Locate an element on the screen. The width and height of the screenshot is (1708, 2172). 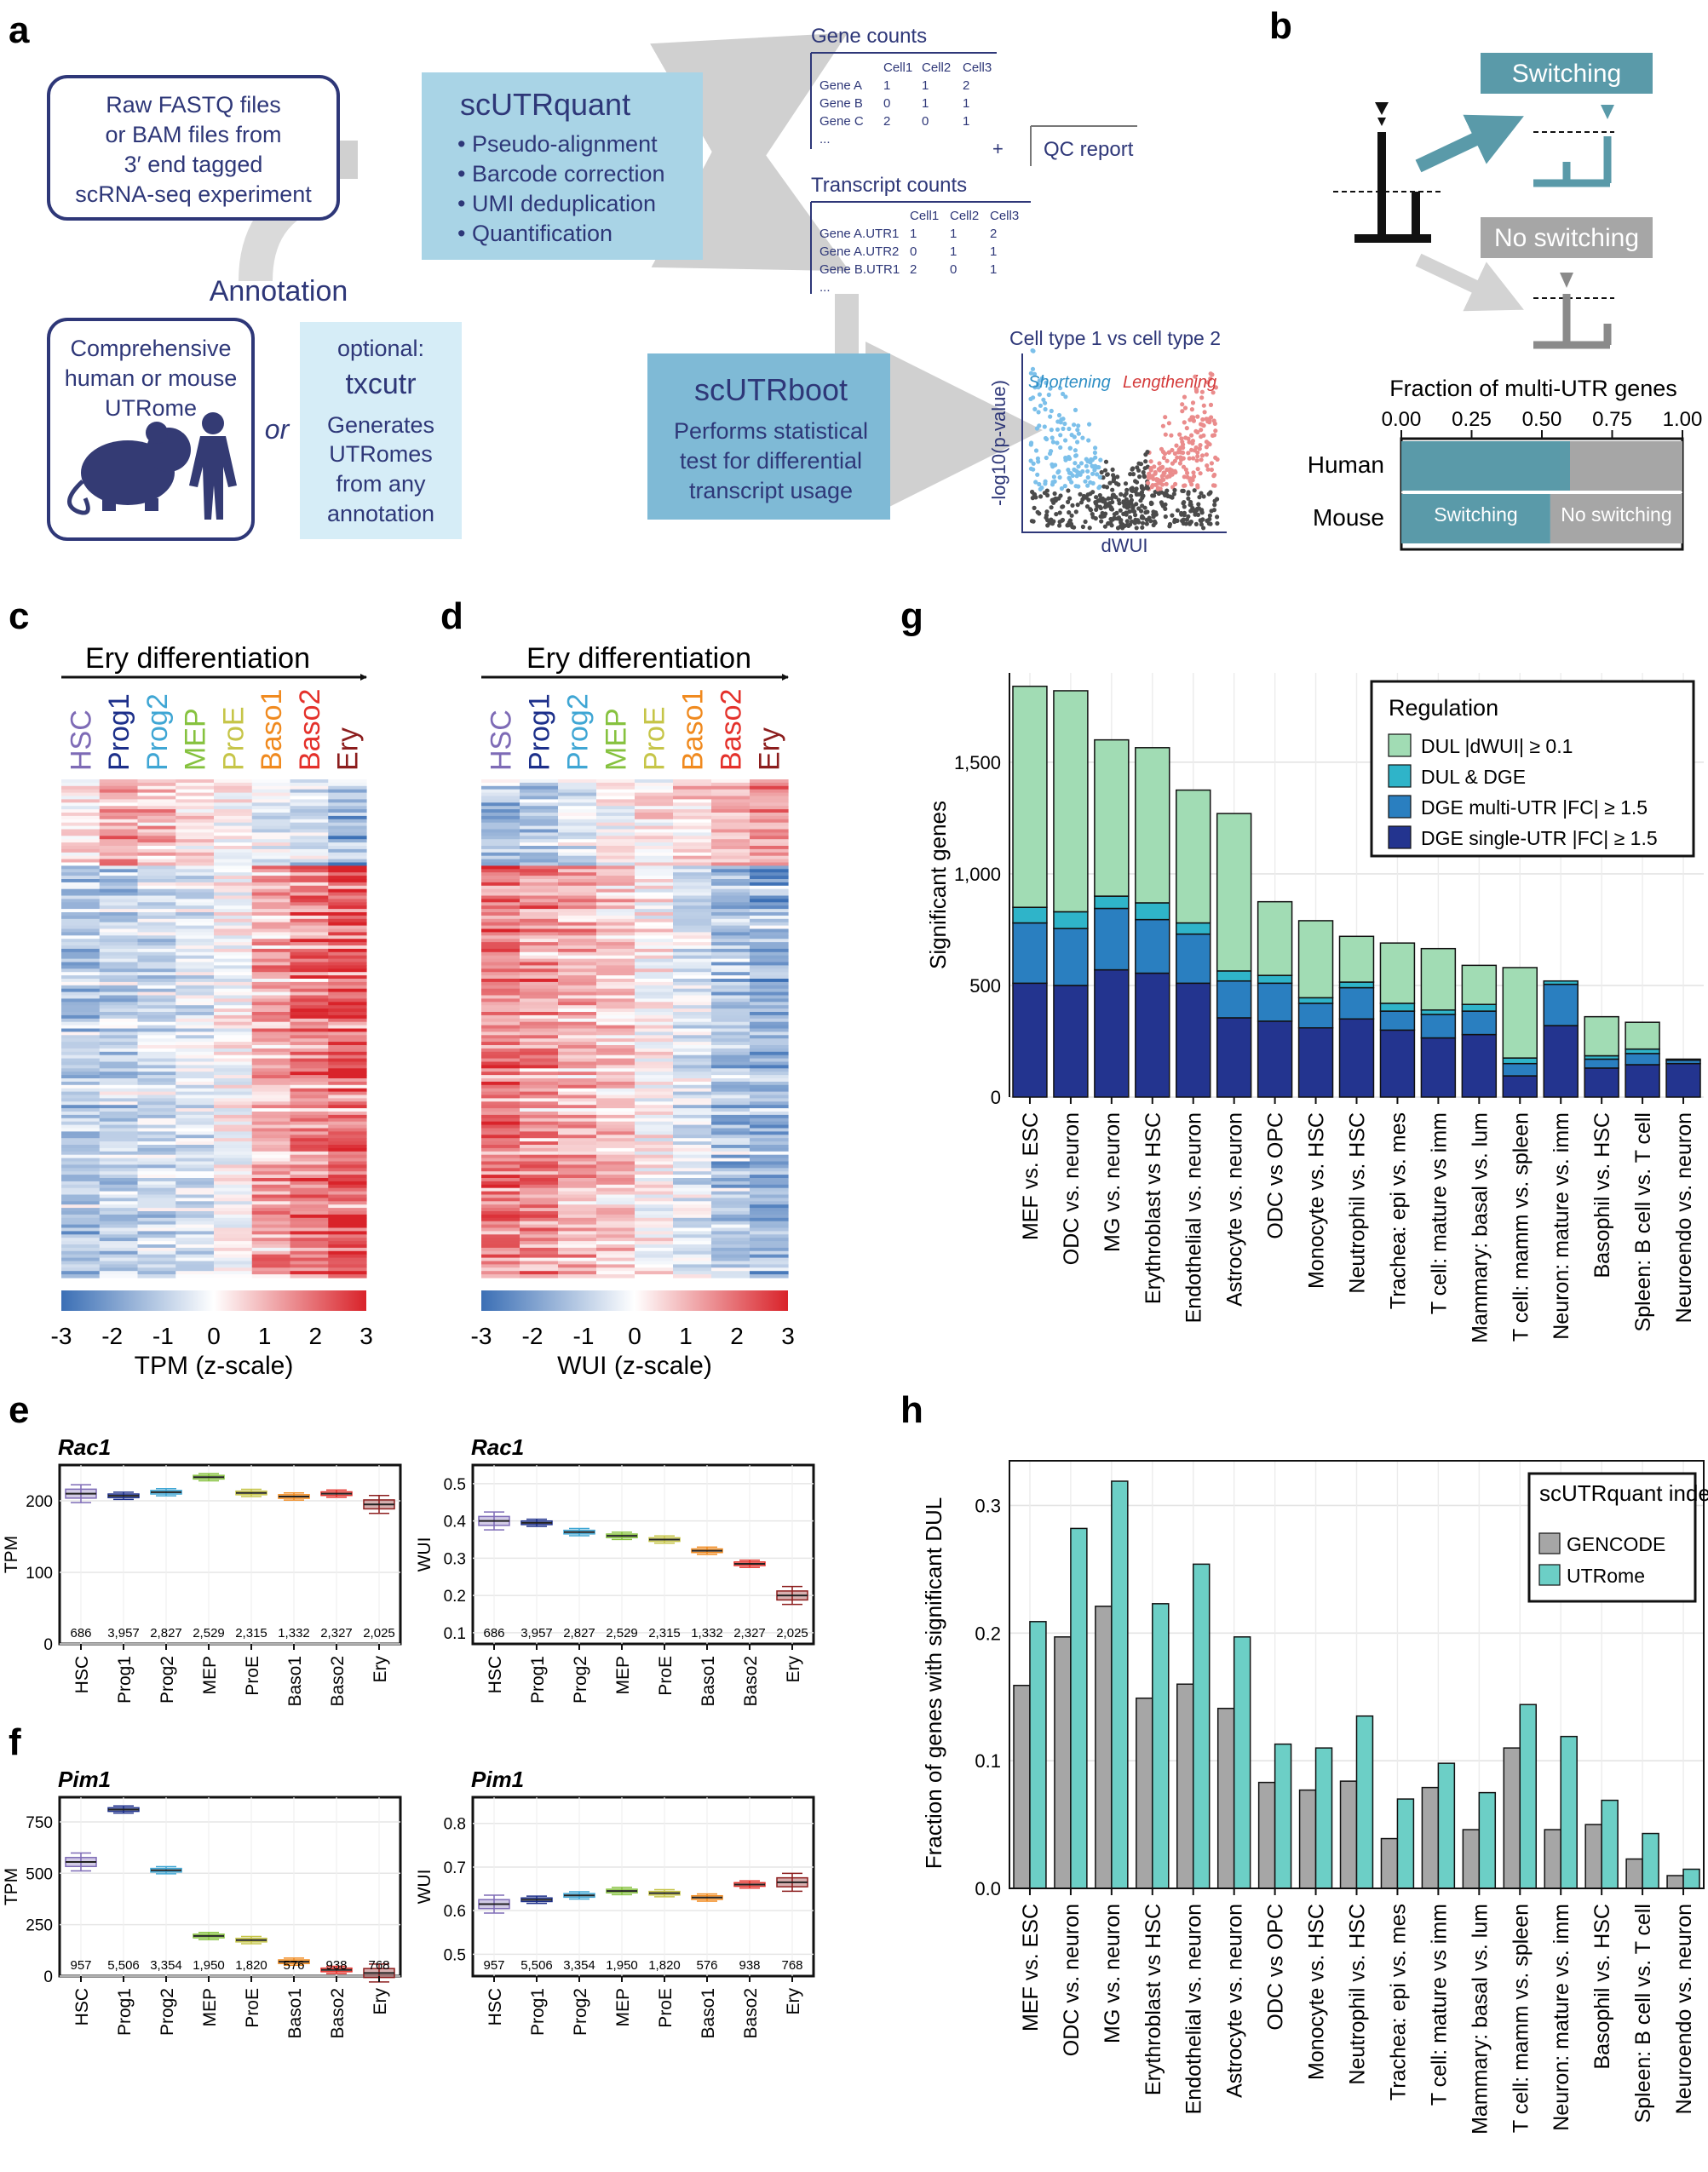
heatmap-column-label: Baso2 is located at coordinates (310, 730).